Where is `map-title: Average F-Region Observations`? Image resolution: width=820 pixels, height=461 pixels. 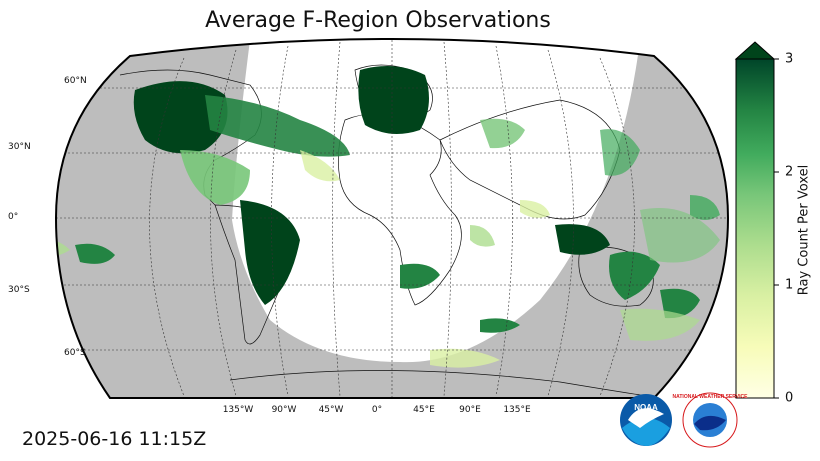 map-title: Average F-Region Observations is located at coordinates (378, 20).